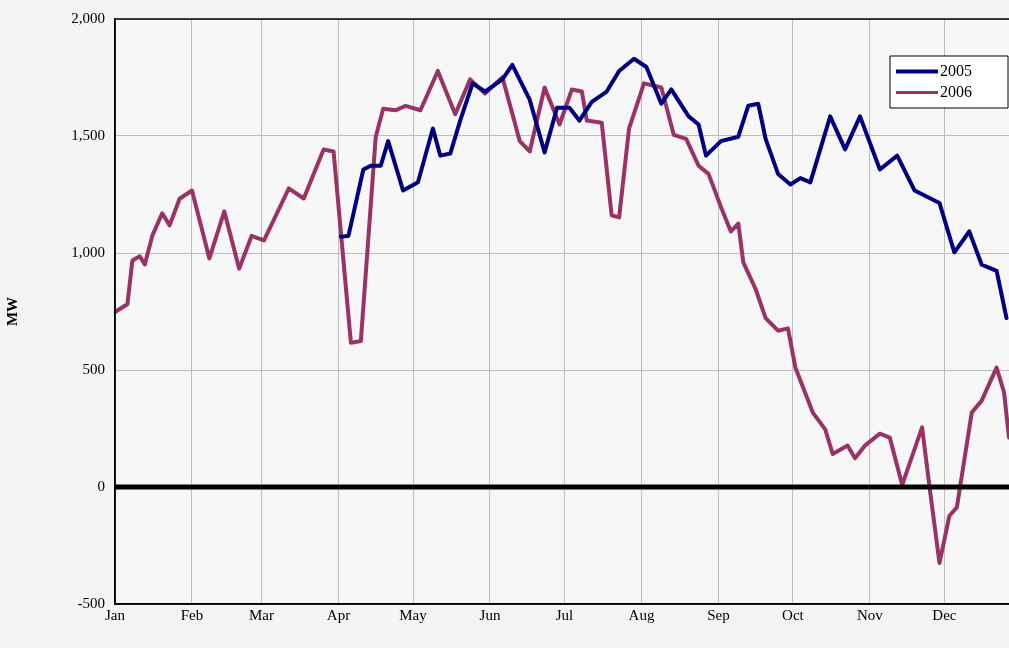 The height and width of the screenshot is (648, 1009). I want to click on x-tick-label: Jul, so click(564, 614).